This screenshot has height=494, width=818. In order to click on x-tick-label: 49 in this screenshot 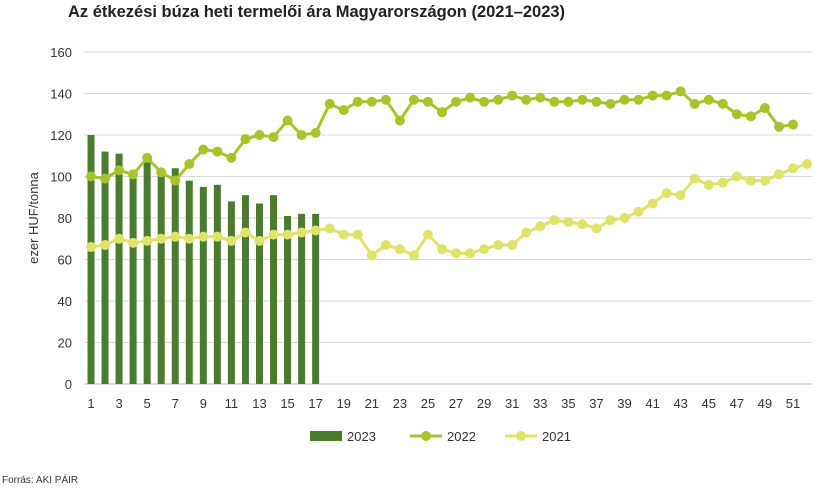, I will do `click(765, 403)`.